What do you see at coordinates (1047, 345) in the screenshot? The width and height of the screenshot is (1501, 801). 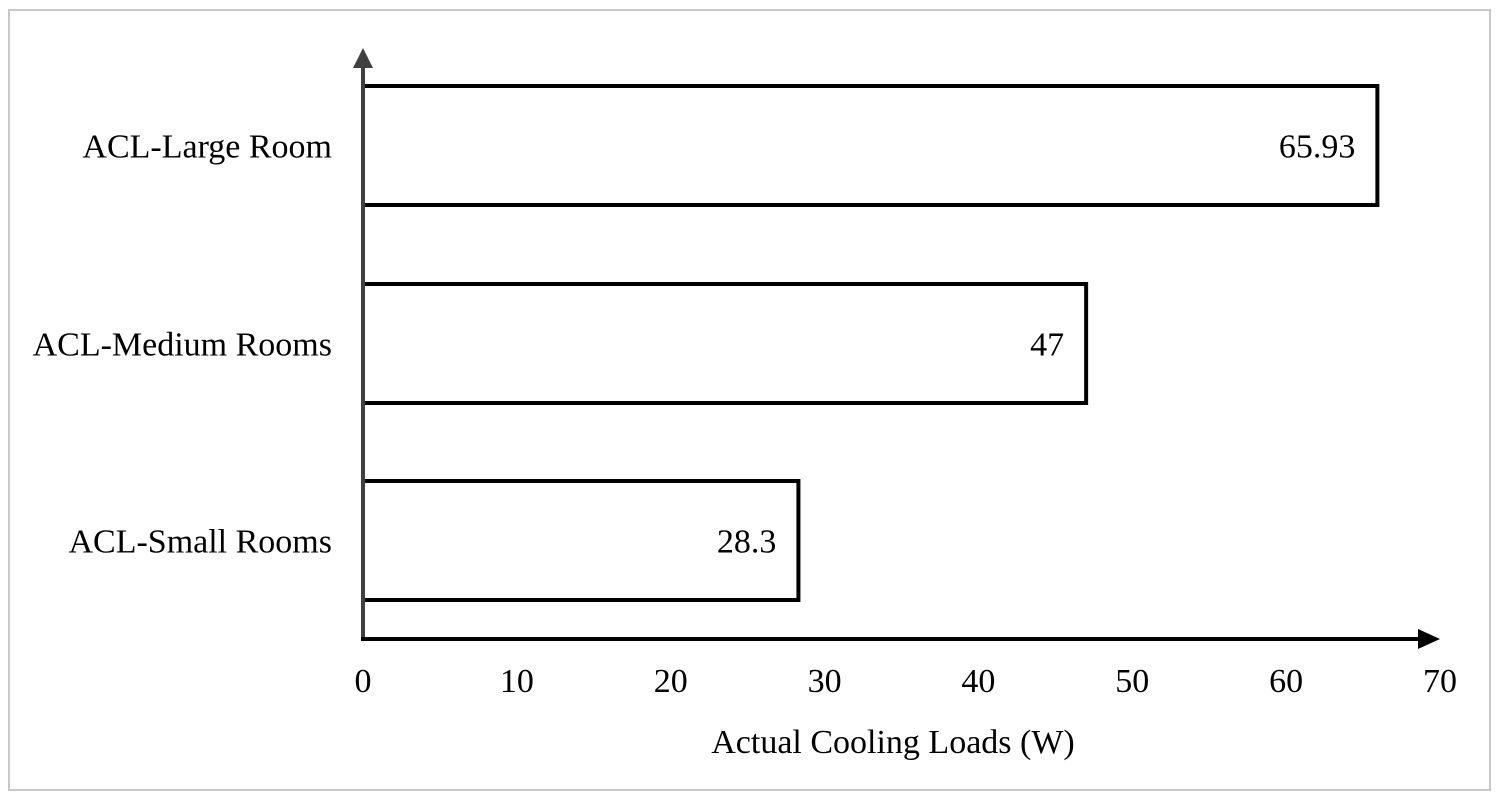 I see `data-label-2: 47` at bounding box center [1047, 345].